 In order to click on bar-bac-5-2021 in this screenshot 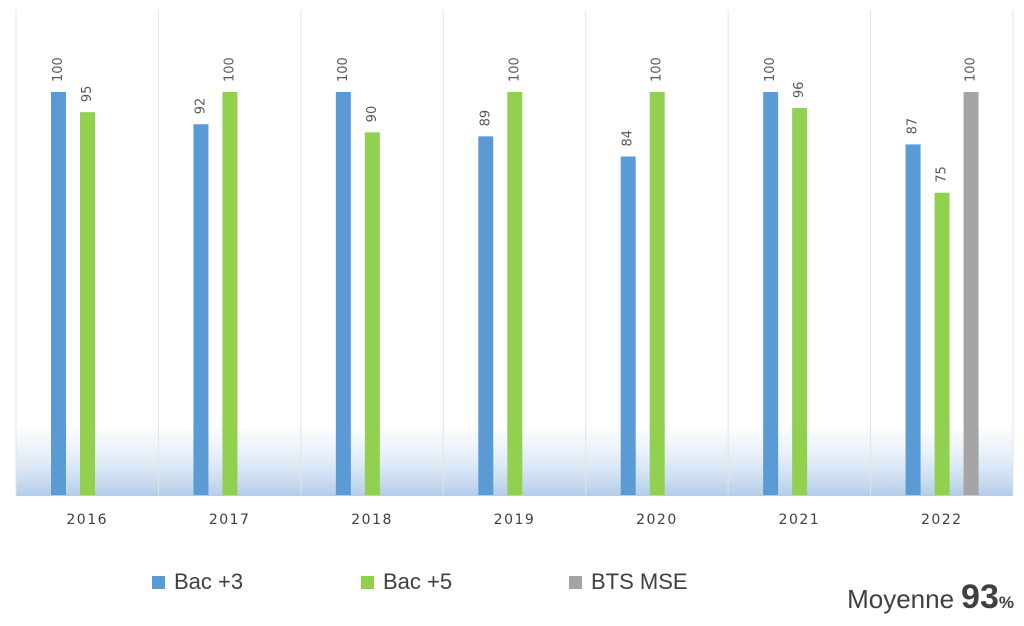, I will do `click(800, 302)`.